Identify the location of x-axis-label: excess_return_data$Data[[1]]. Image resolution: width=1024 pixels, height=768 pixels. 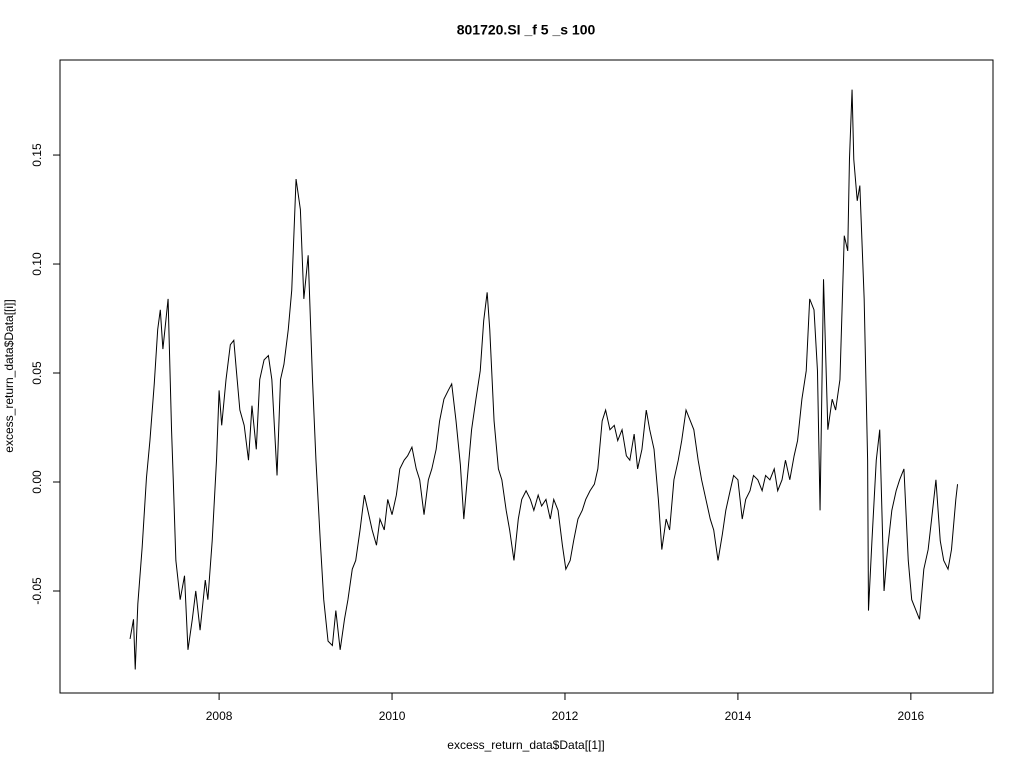
(525, 745).